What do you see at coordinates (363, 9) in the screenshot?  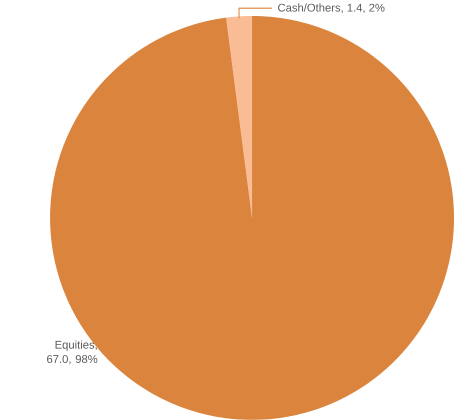 I see `data-label: , 1.4, 2%` at bounding box center [363, 9].